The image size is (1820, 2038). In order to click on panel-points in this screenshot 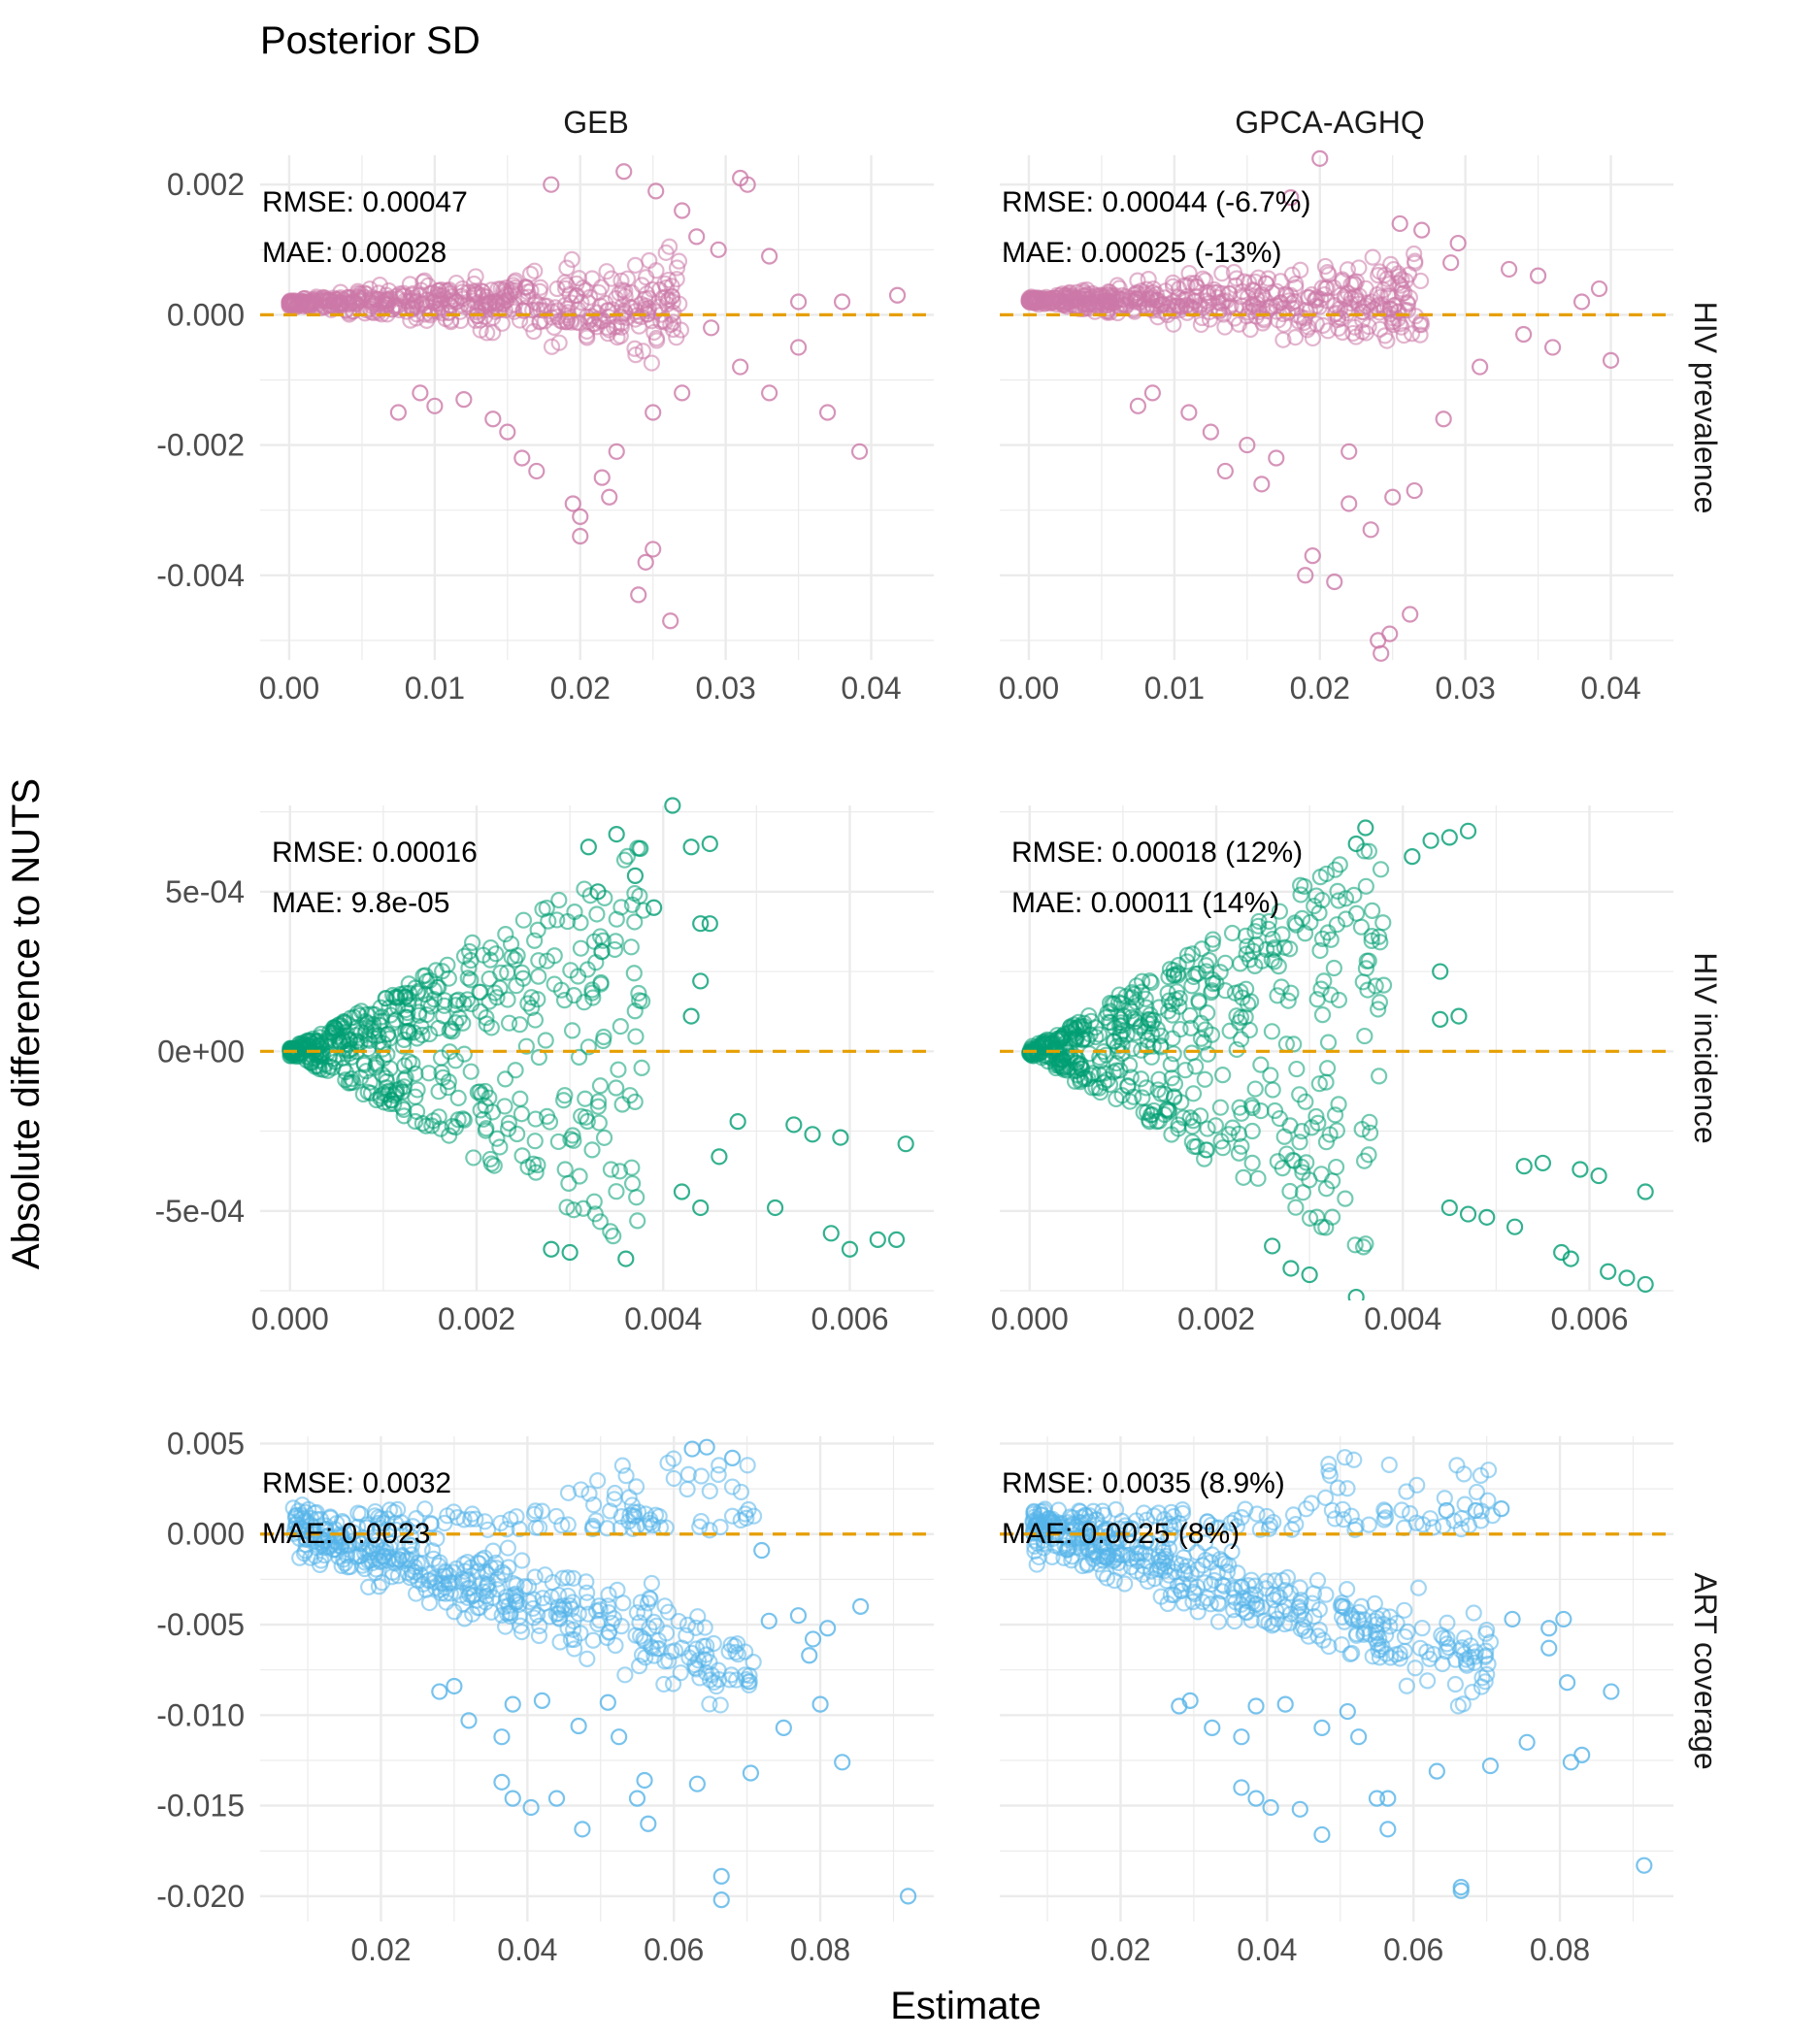, I will do `click(594, 396)`.